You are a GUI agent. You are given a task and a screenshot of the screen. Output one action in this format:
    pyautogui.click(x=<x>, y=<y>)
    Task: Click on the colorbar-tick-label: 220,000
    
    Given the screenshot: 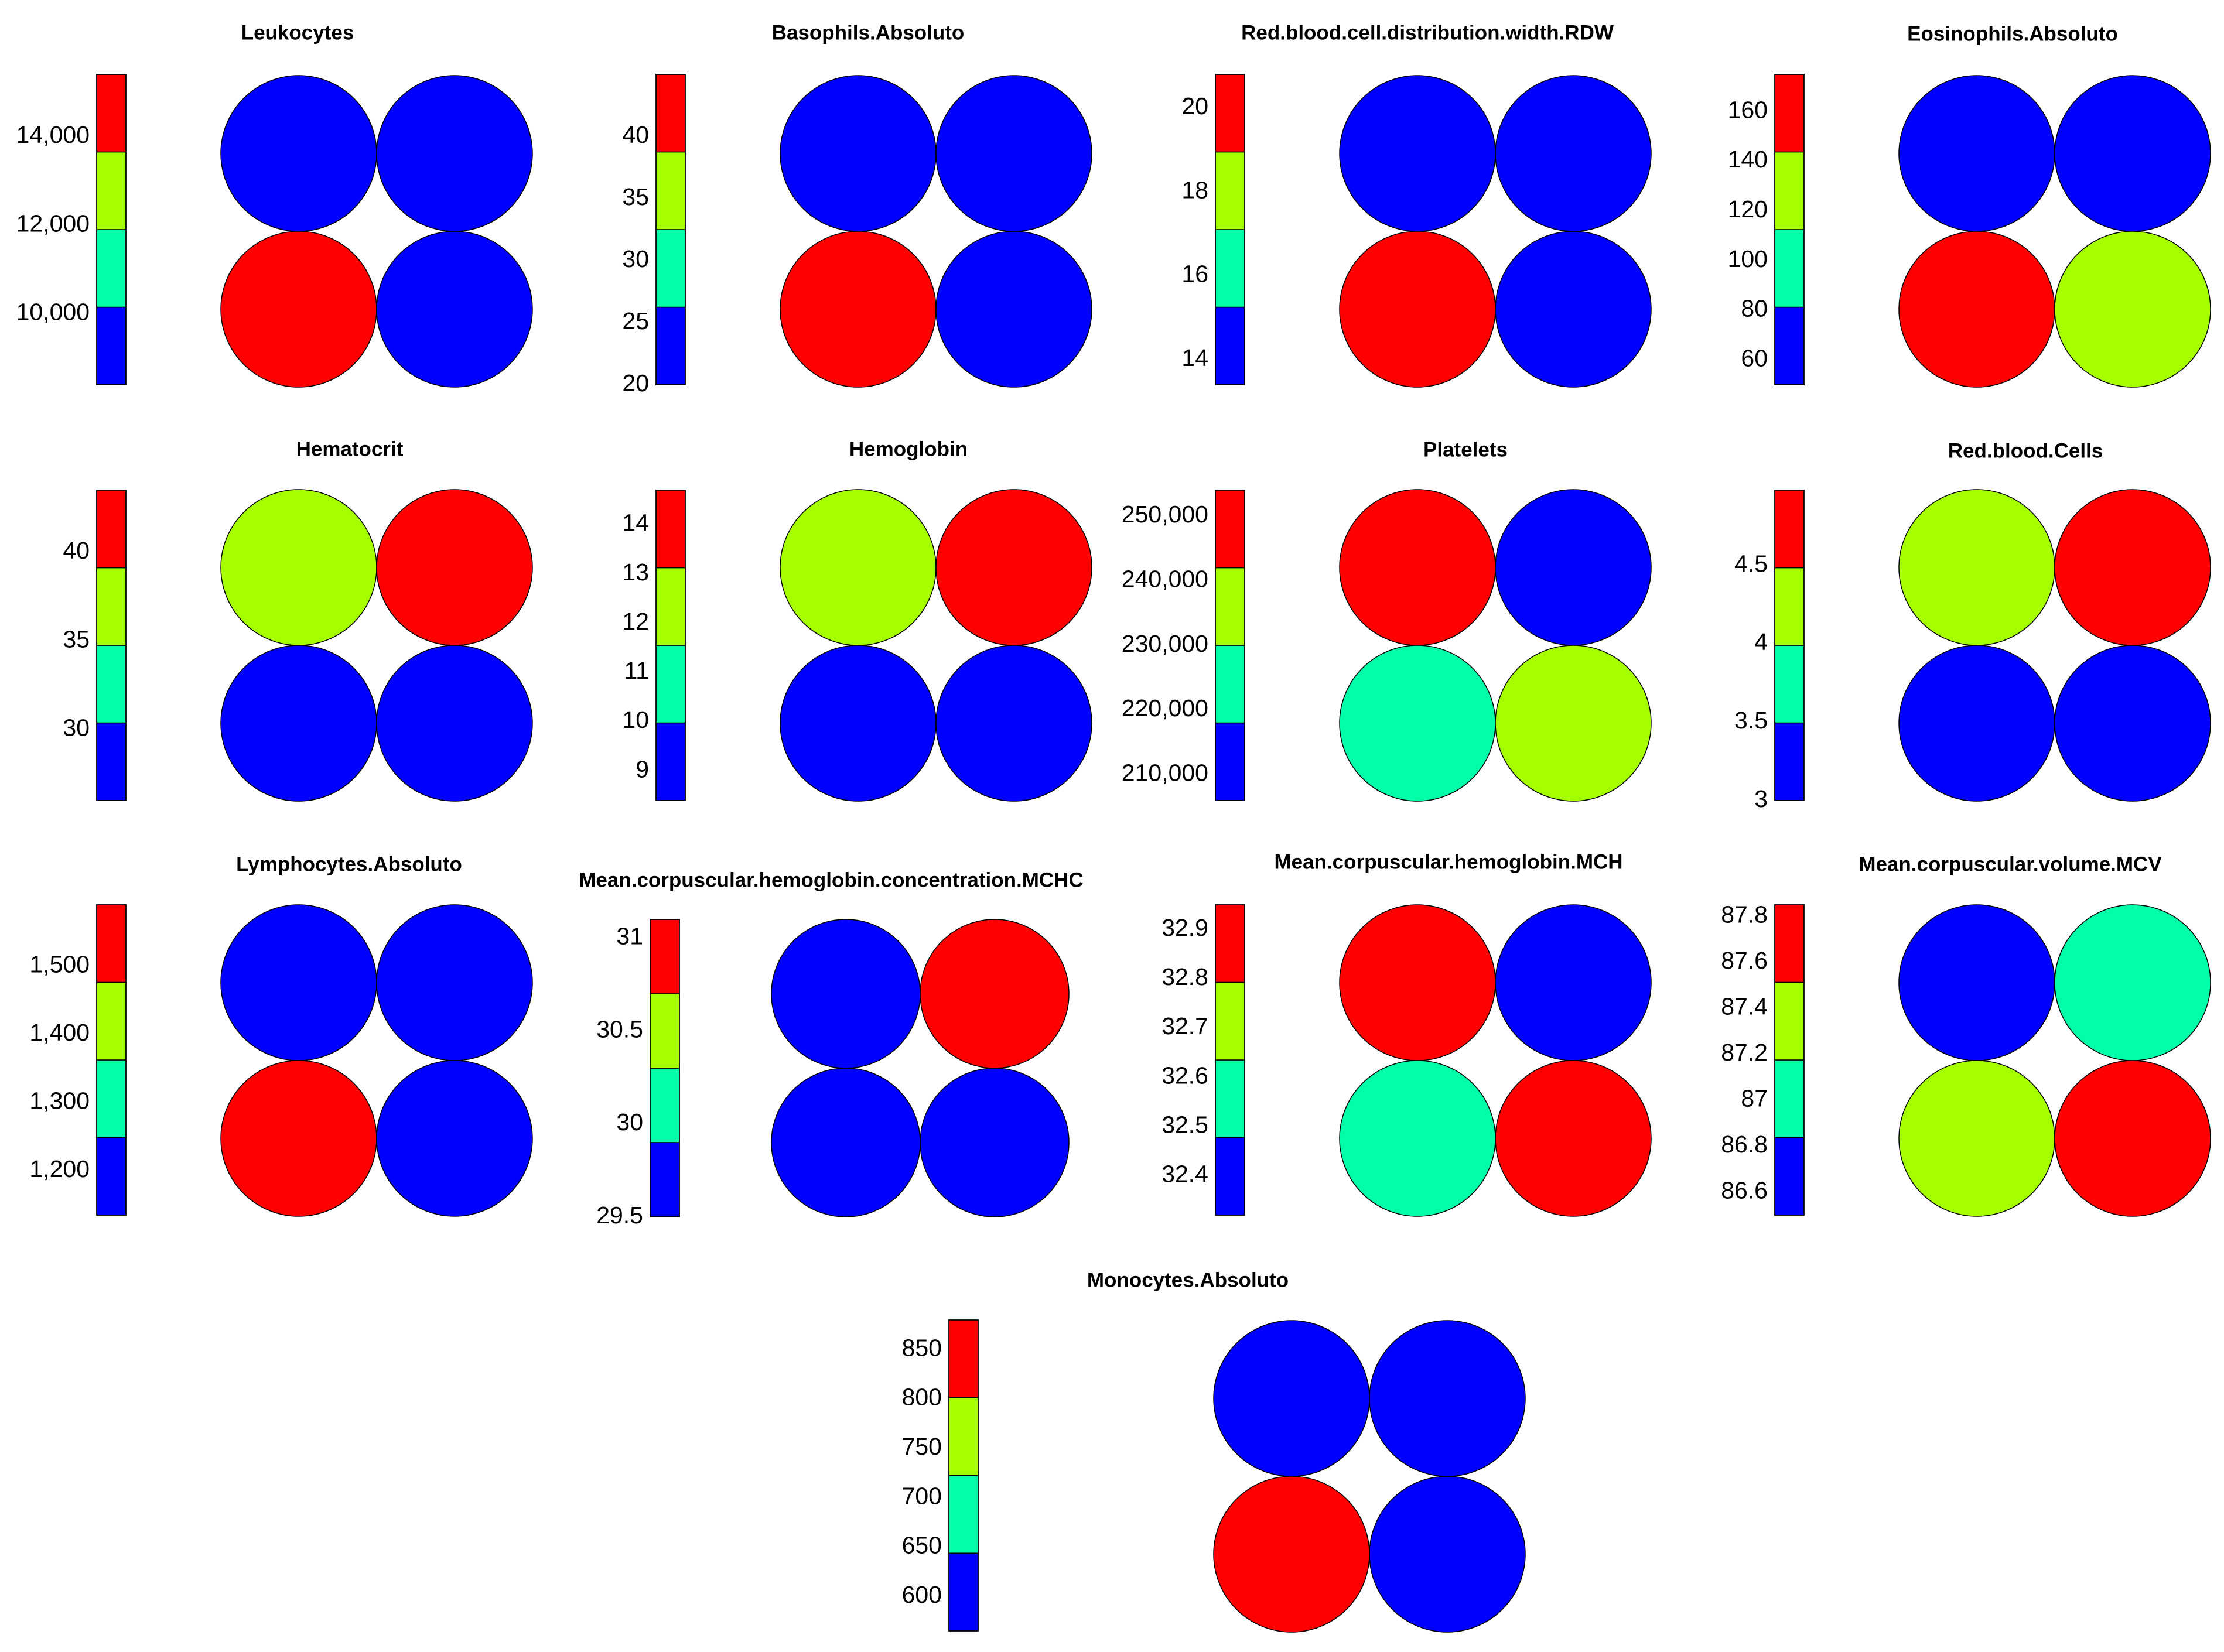 What is the action you would take?
    pyautogui.click(x=1165, y=708)
    